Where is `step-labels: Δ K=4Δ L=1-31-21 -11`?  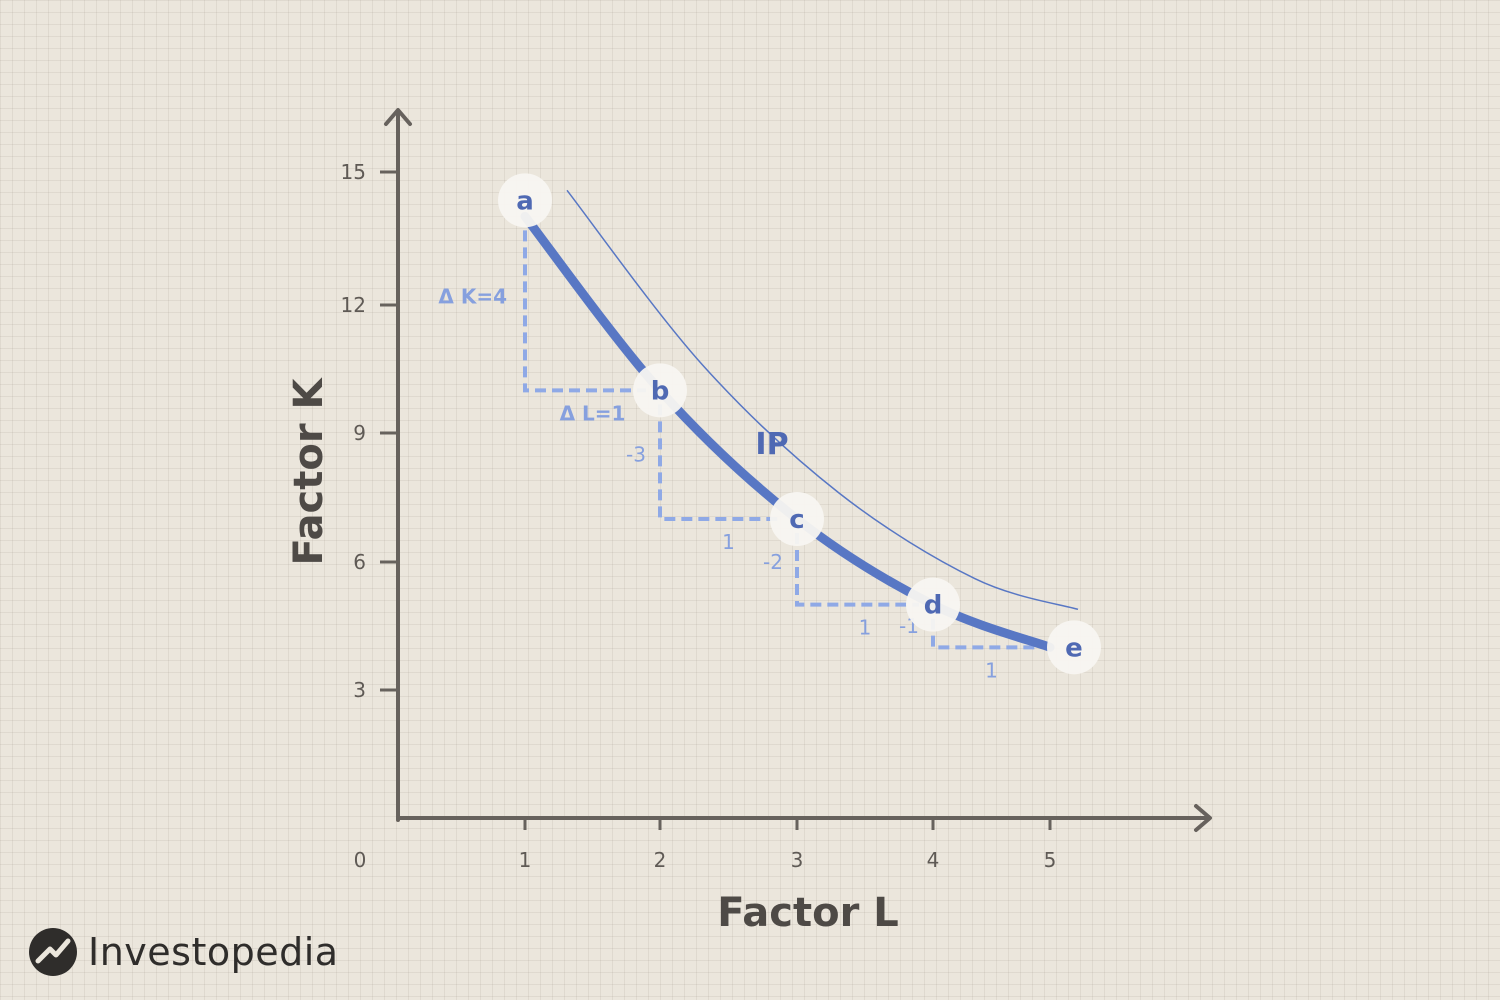
step-labels: Δ K=4Δ L=1-31-21 -11 is located at coordinates (717, 483).